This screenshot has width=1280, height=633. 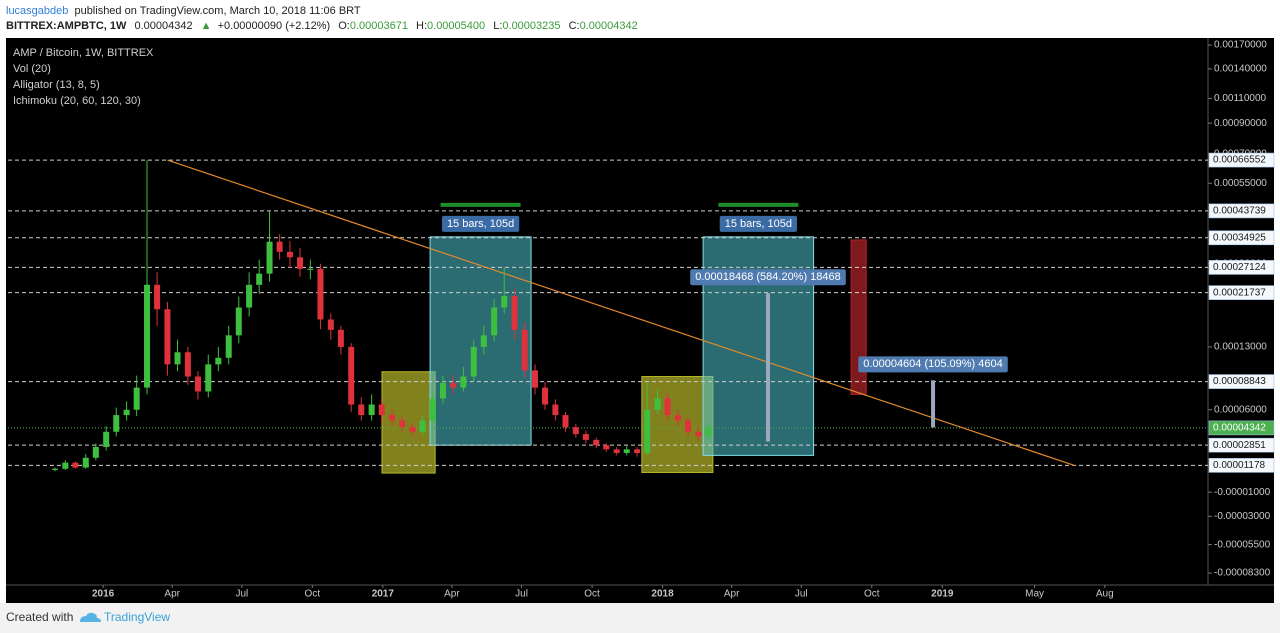 What do you see at coordinates (39, 617) in the screenshot?
I see `footer-created: Created with` at bounding box center [39, 617].